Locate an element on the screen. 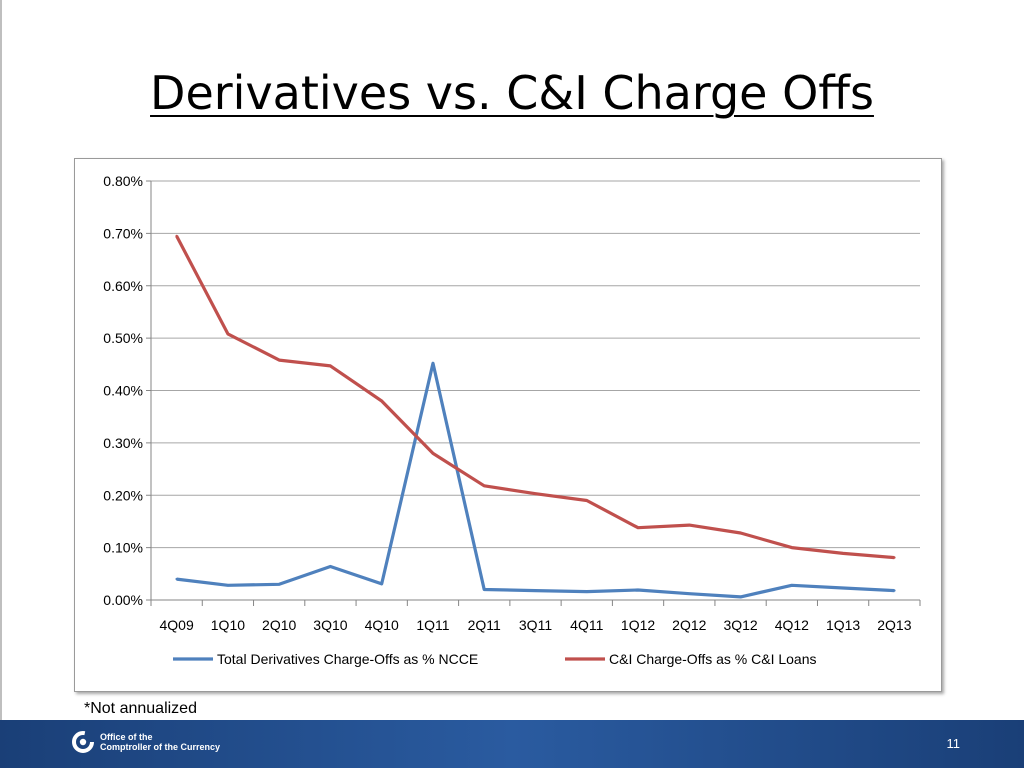 The height and width of the screenshot is (768, 1024). x-tick-label: 4Q10 is located at coordinates (382, 625).